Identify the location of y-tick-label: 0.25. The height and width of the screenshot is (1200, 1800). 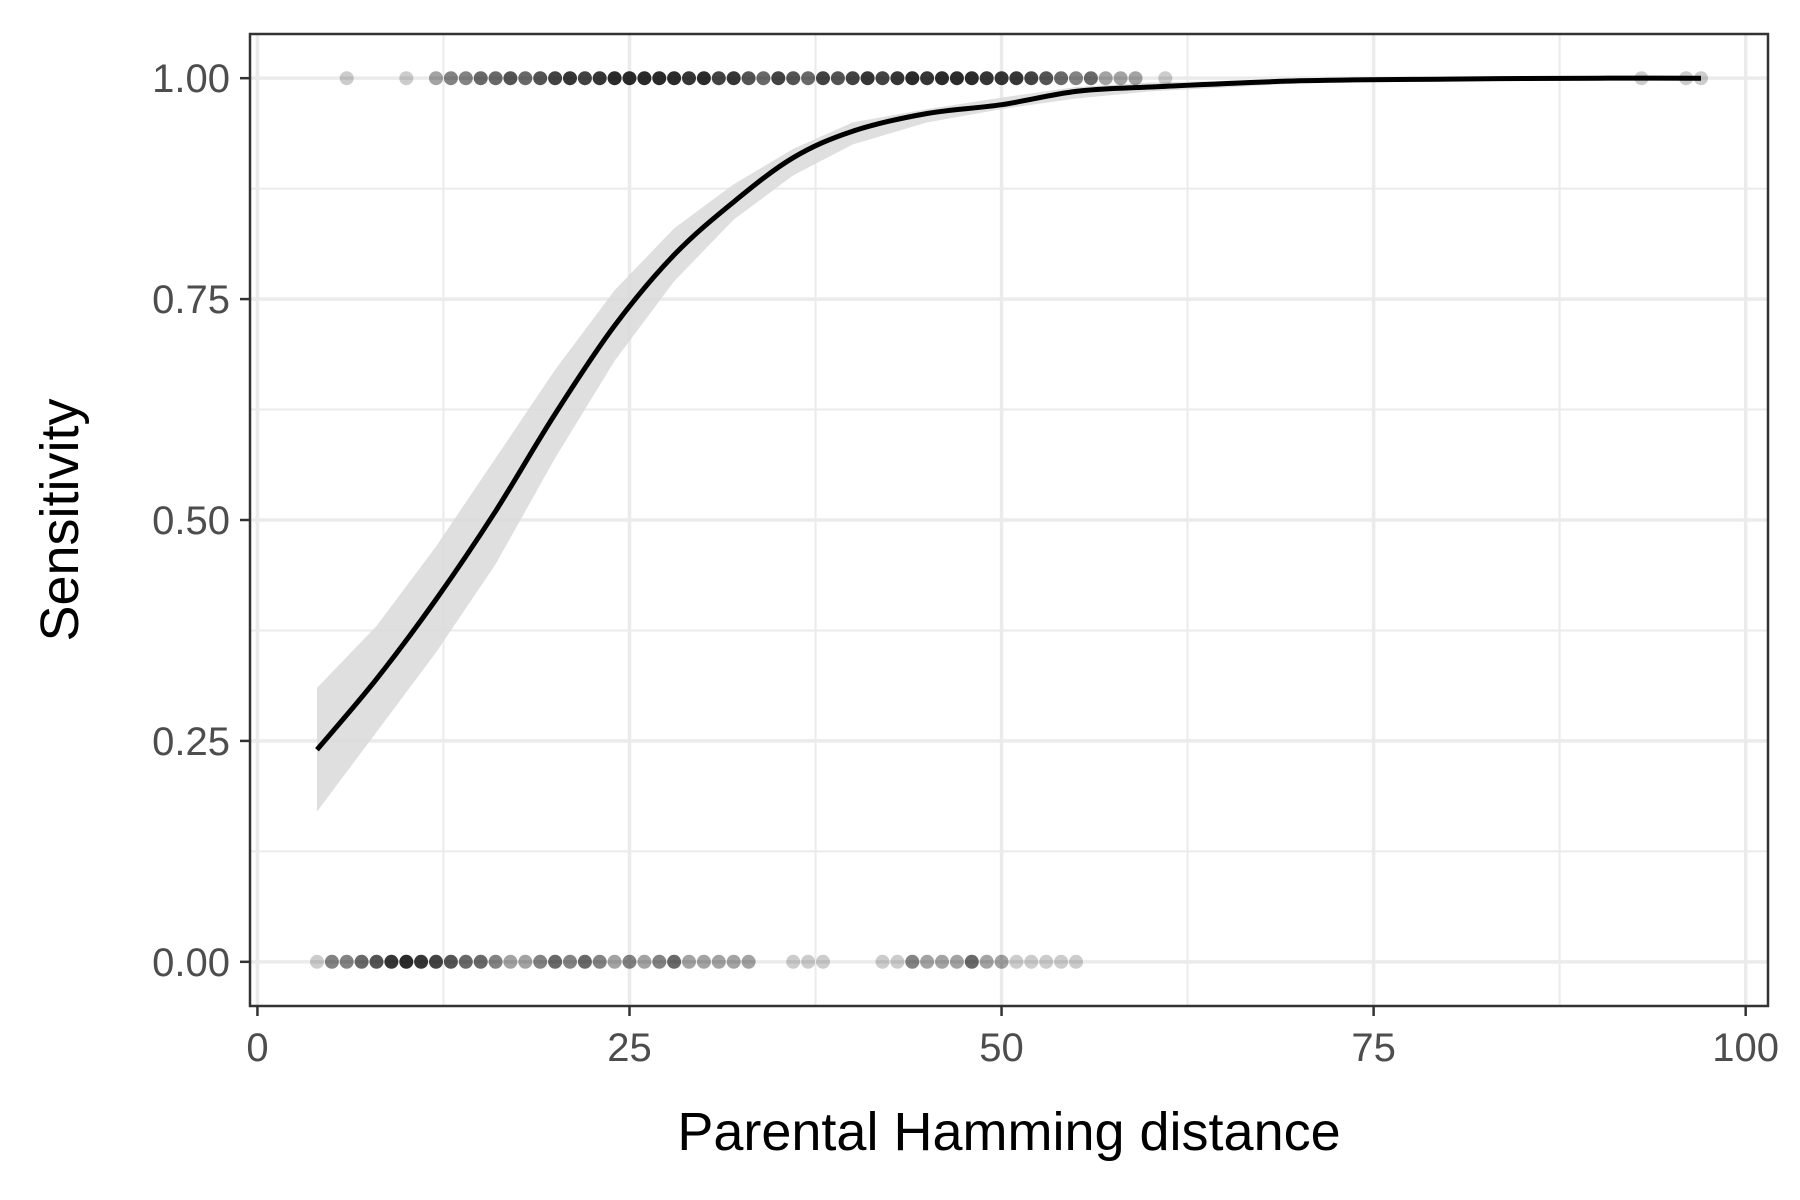
(191, 742).